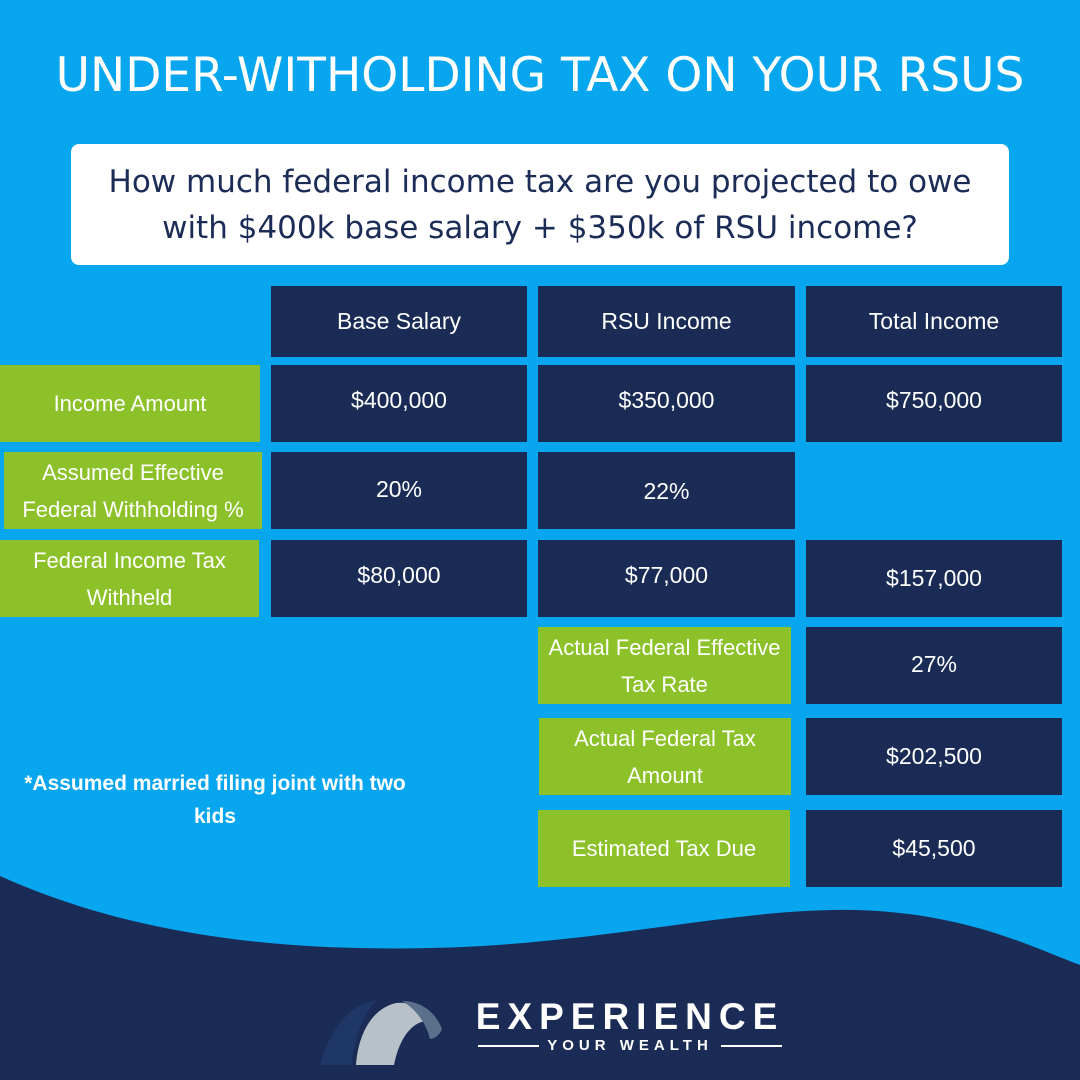  What do you see at coordinates (666, 321) in the screenshot?
I see `header-rsu-income: RSU Income` at bounding box center [666, 321].